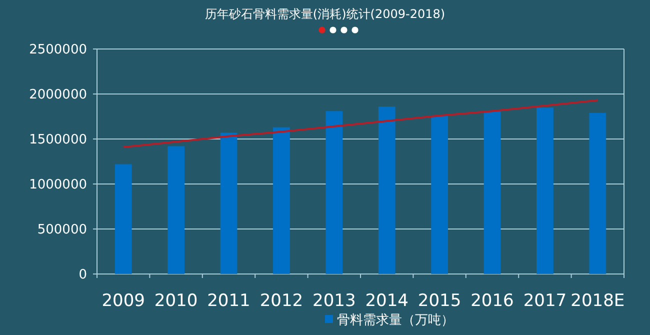 Image resolution: width=650 pixels, height=335 pixels. What do you see at coordinates (597, 301) in the screenshot?
I see `x-tick-label: 2018E` at bounding box center [597, 301].